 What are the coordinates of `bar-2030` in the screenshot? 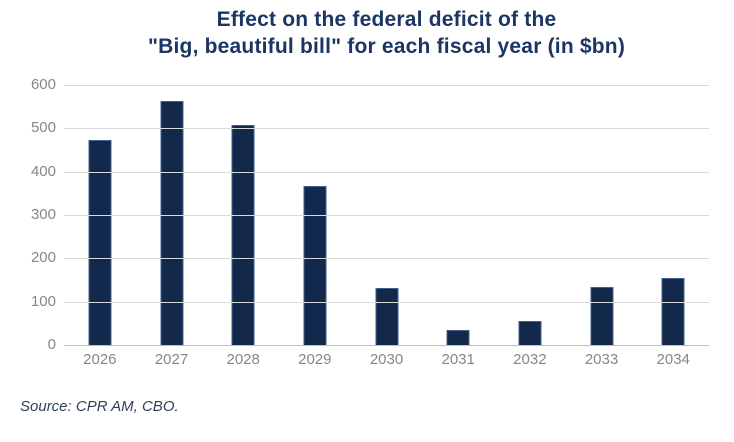 It's located at (387, 316).